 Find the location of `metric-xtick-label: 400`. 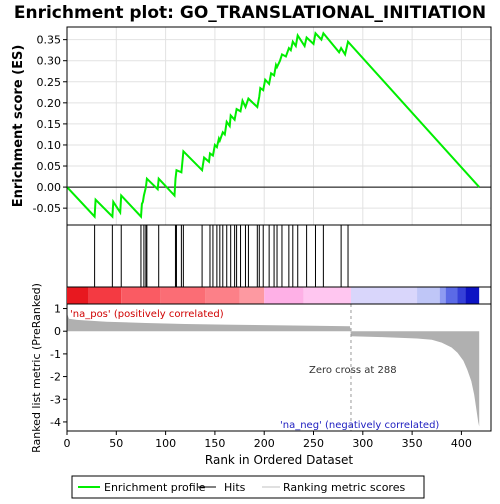

metric-xtick-label: 400 is located at coordinates (461, 443).